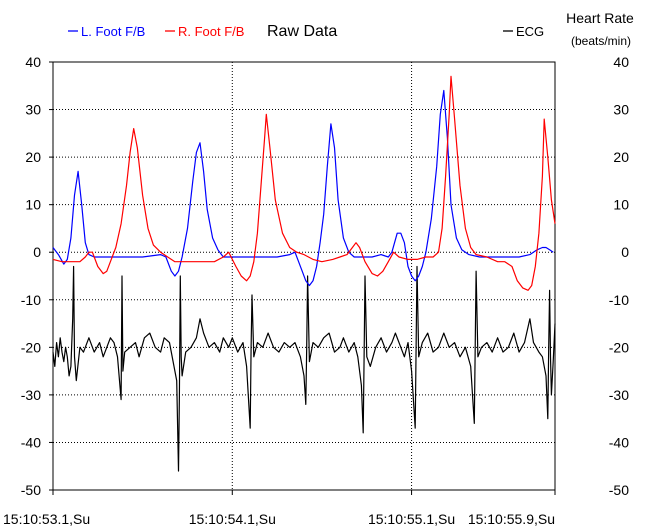 Image resolution: width=664 pixels, height=531 pixels. Describe the element at coordinates (619, 347) in the screenshot. I see `y2-tick-label: -20` at that location.